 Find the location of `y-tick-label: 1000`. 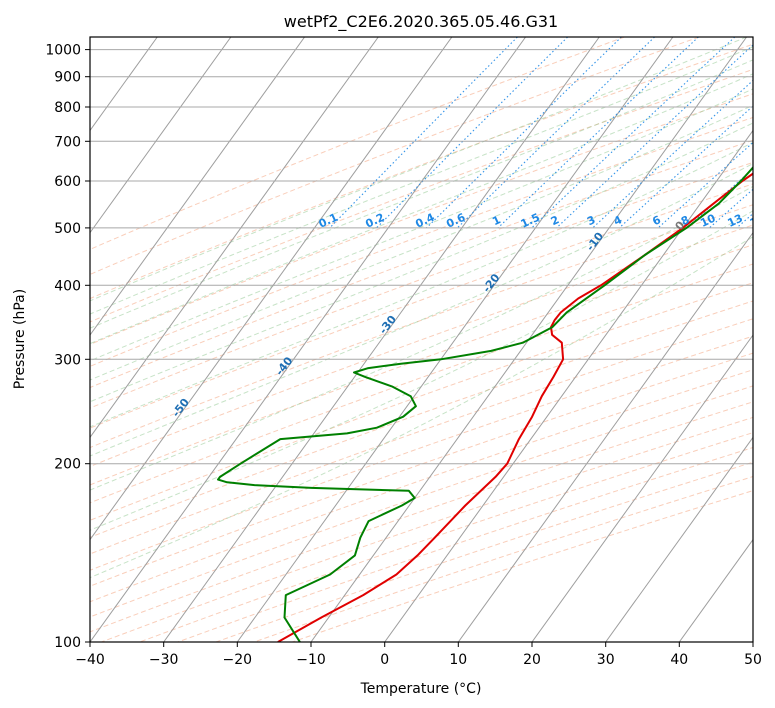

y-tick-label: 1000 is located at coordinates (63, 51).